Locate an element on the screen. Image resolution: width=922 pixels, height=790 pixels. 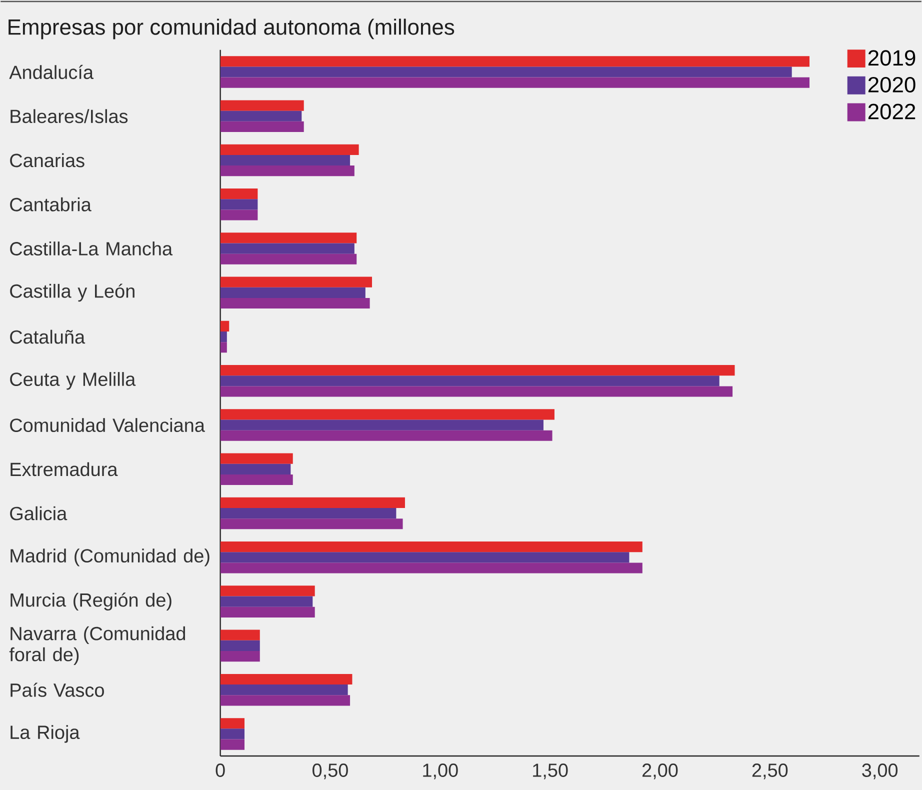
y-tick-label: Canarias is located at coordinates (47, 160).